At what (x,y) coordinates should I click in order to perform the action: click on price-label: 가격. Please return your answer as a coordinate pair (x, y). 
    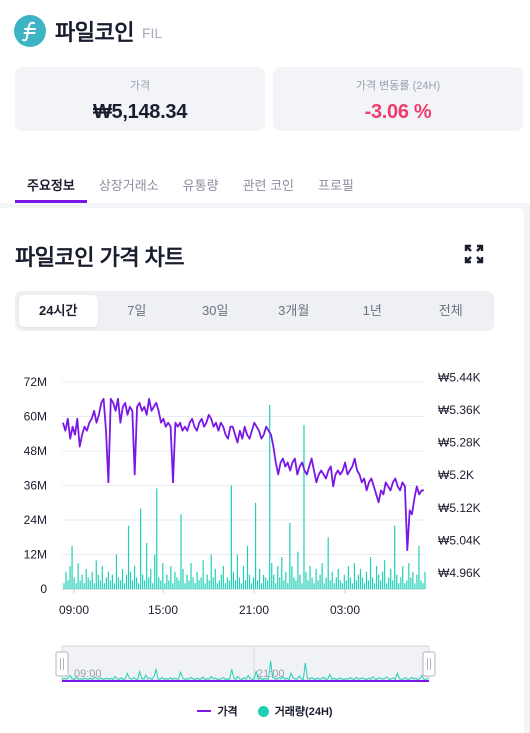
    Looking at the image, I should click on (140, 86).